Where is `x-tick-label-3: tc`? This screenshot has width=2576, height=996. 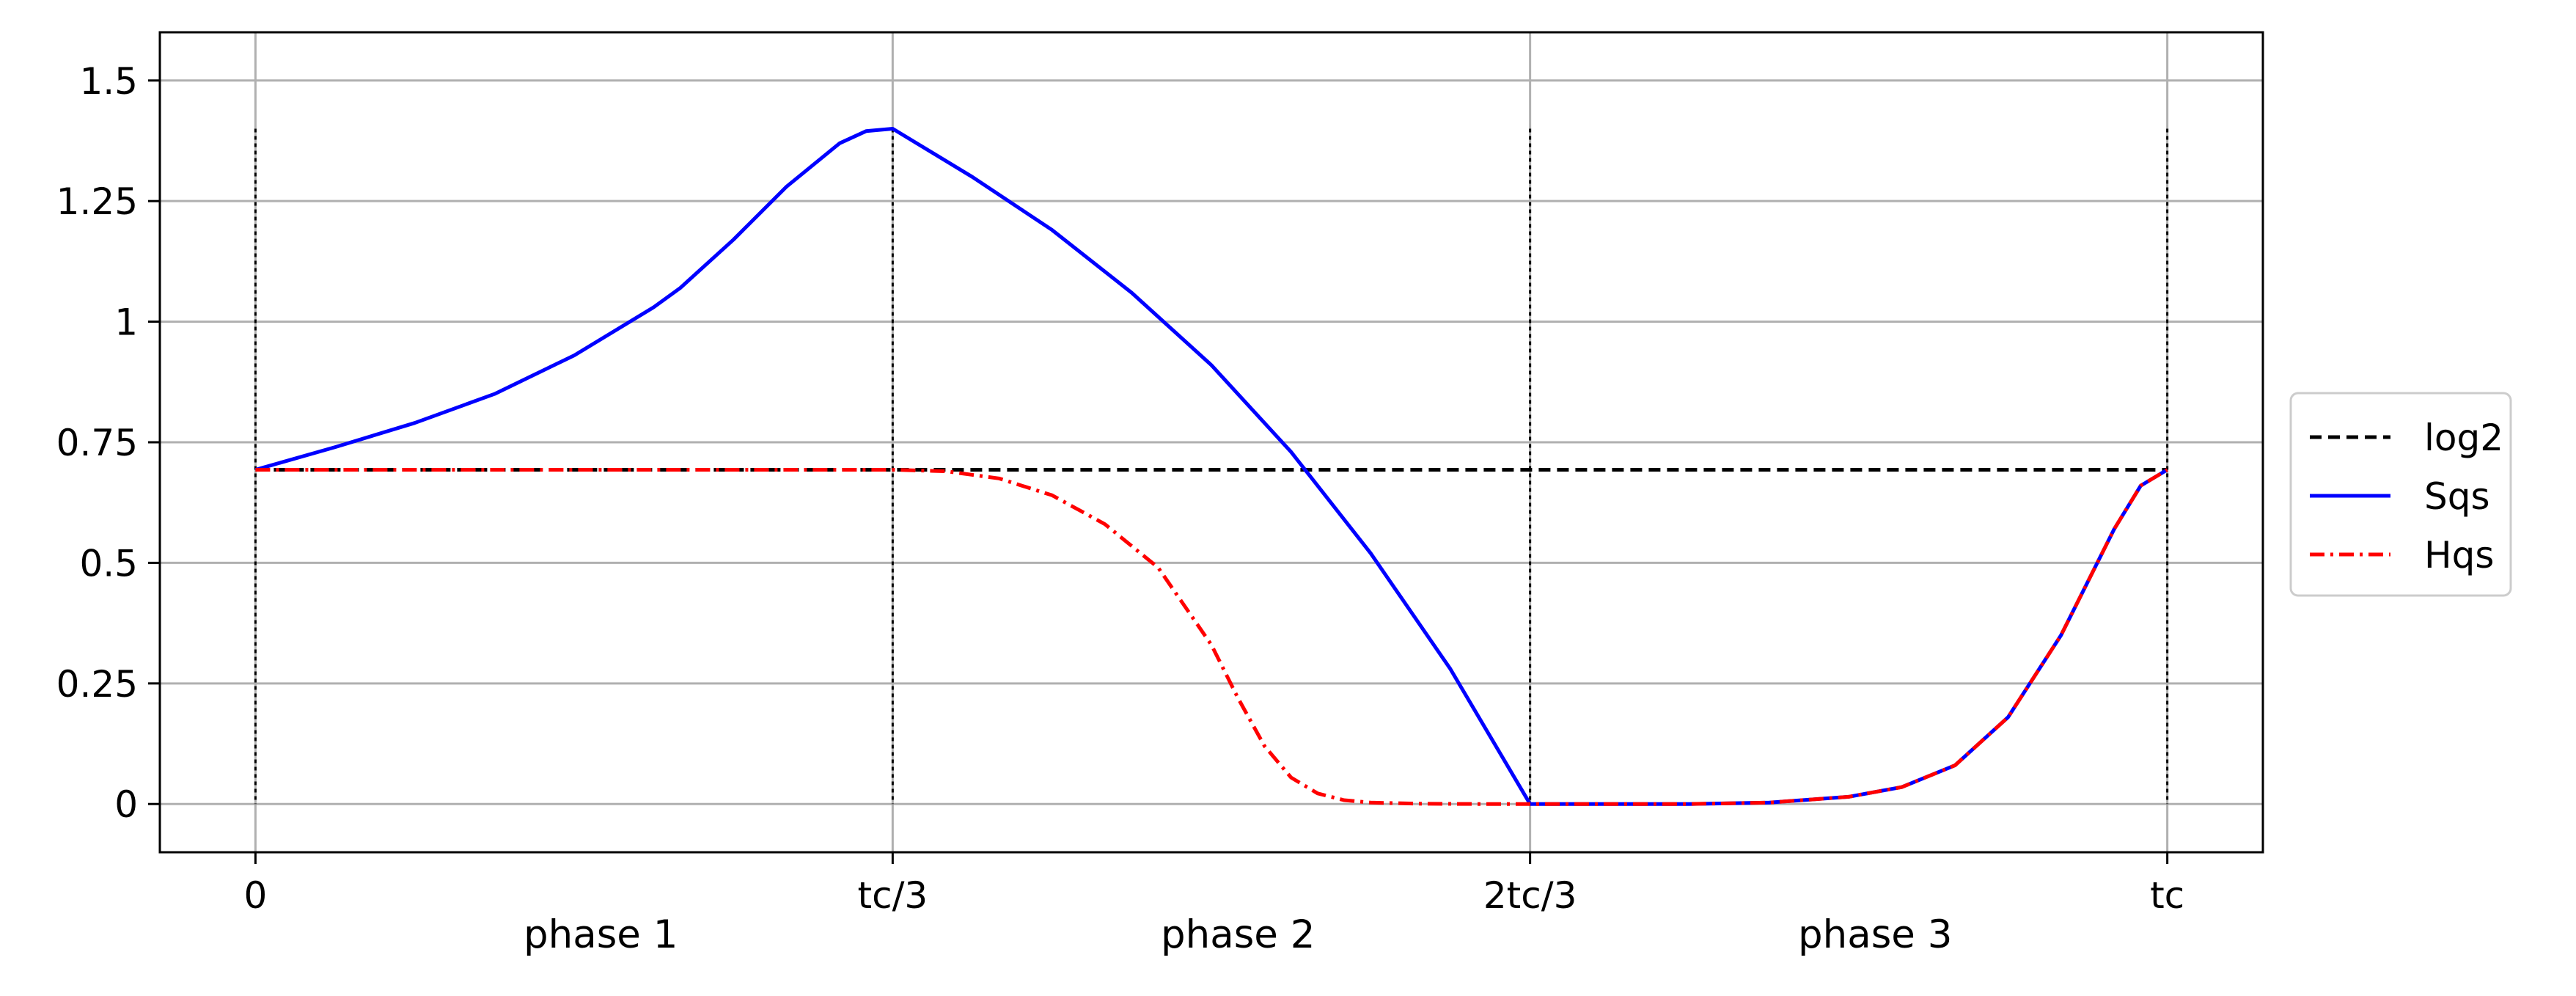 x-tick-label-3: tc is located at coordinates (2167, 895).